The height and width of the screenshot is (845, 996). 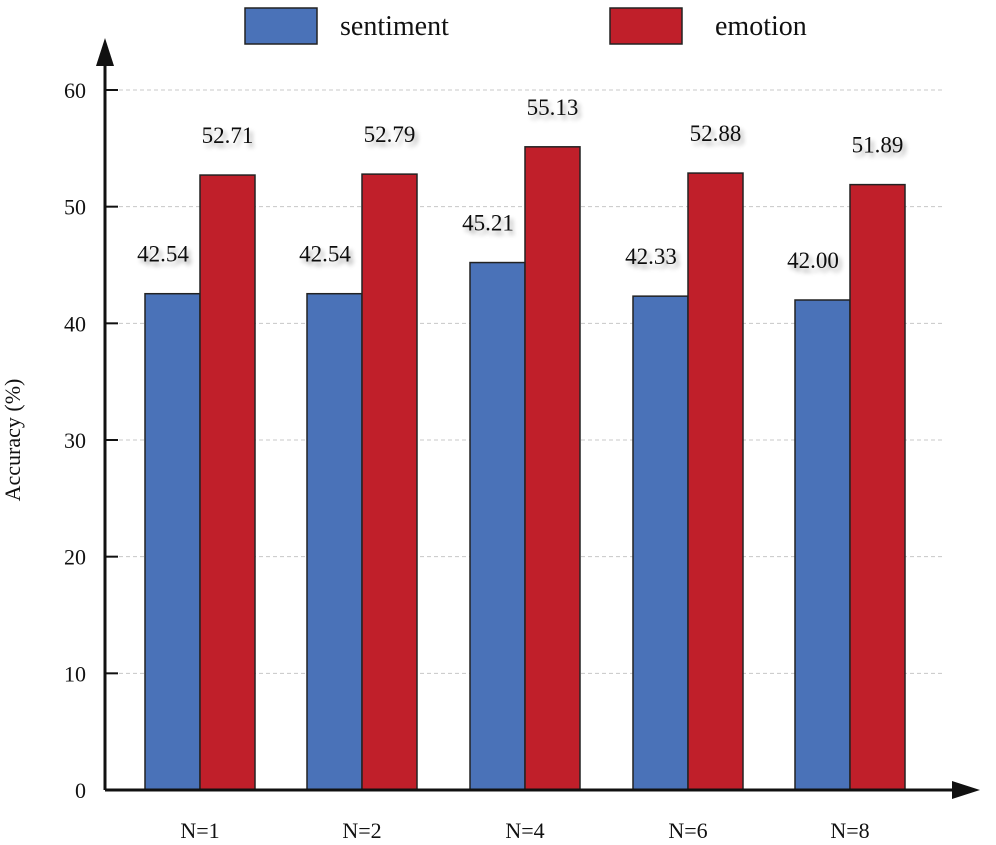 What do you see at coordinates (497, 526) in the screenshot?
I see `bar-sentiment-N=4` at bounding box center [497, 526].